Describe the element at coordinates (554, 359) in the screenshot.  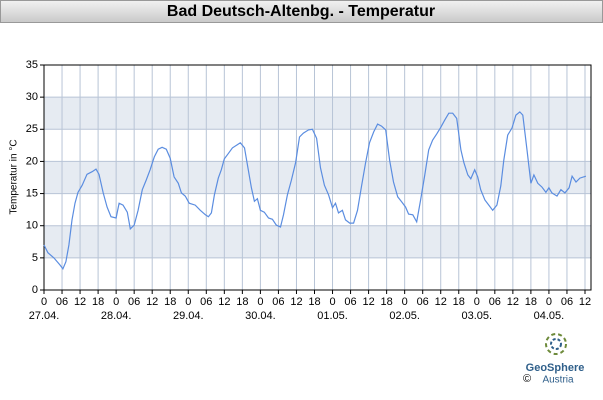
I see `logo: © GeoSphere Austria` at that location.